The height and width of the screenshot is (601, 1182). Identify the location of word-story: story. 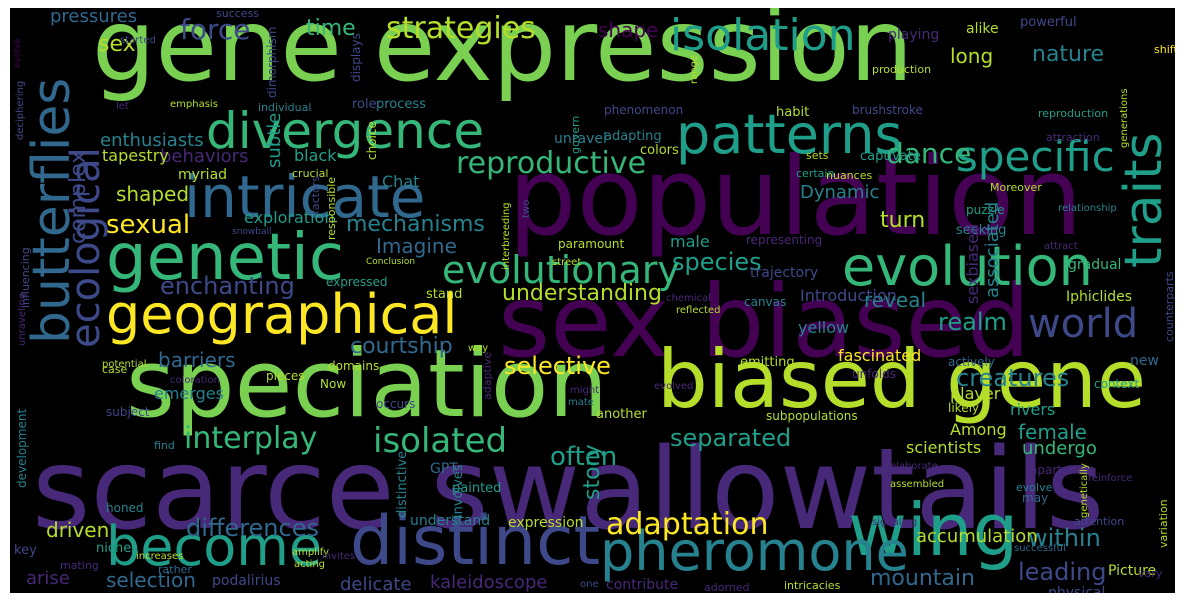
(592, 472).